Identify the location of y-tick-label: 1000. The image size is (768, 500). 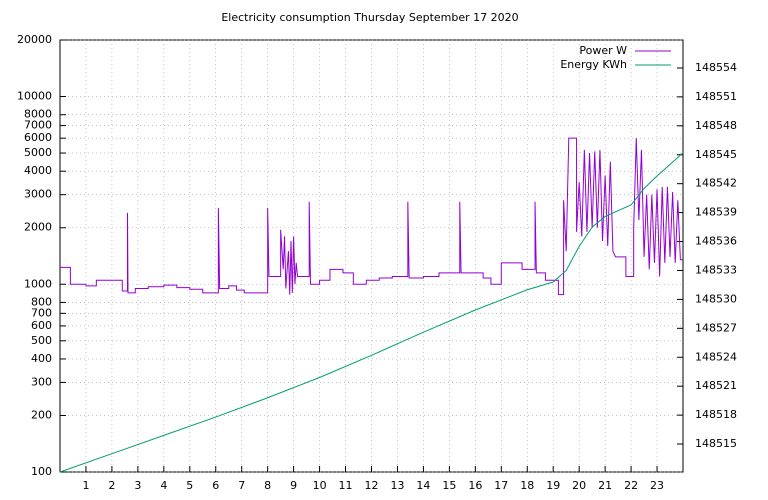
(38, 283).